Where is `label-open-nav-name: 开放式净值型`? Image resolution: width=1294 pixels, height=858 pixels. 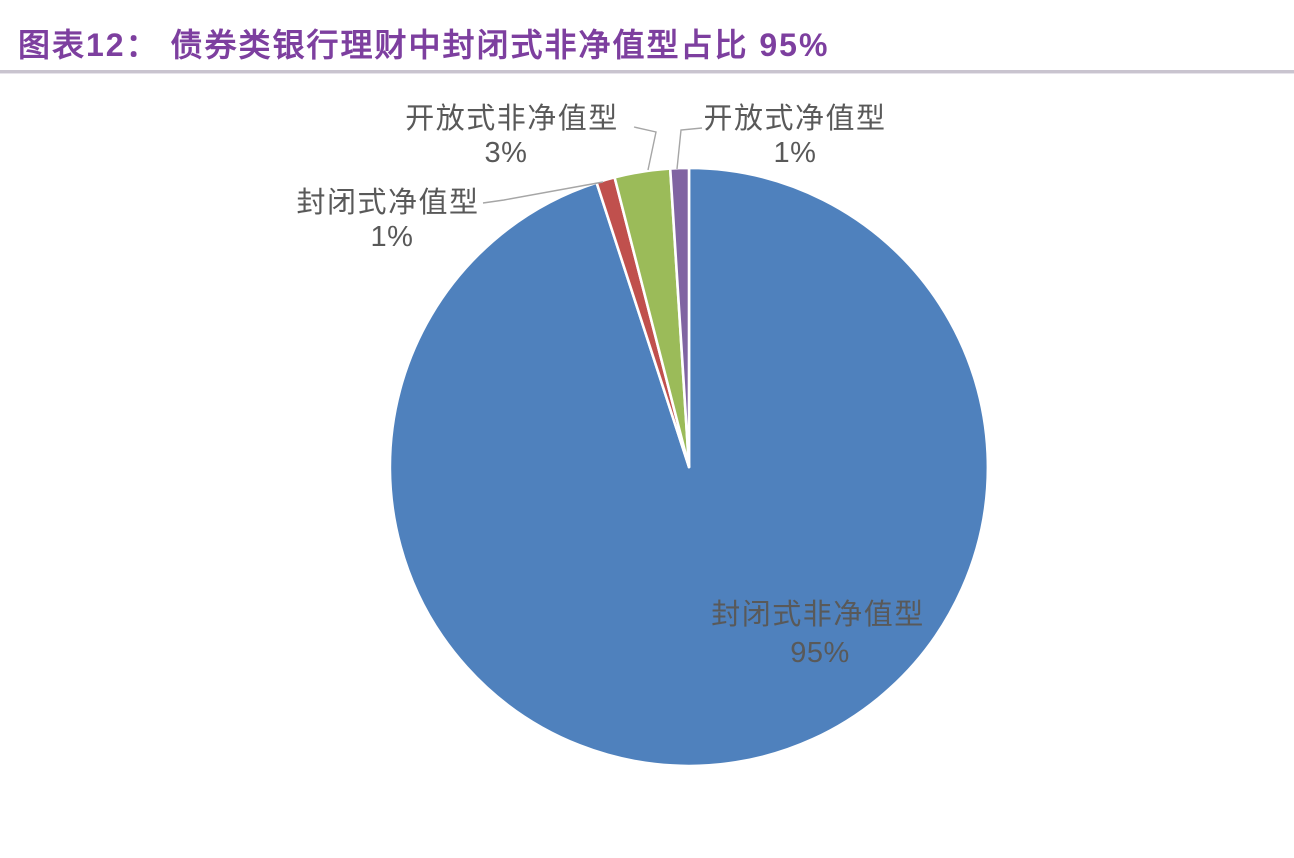
label-open-nav-name: 开放式净值型 is located at coordinates (794, 118).